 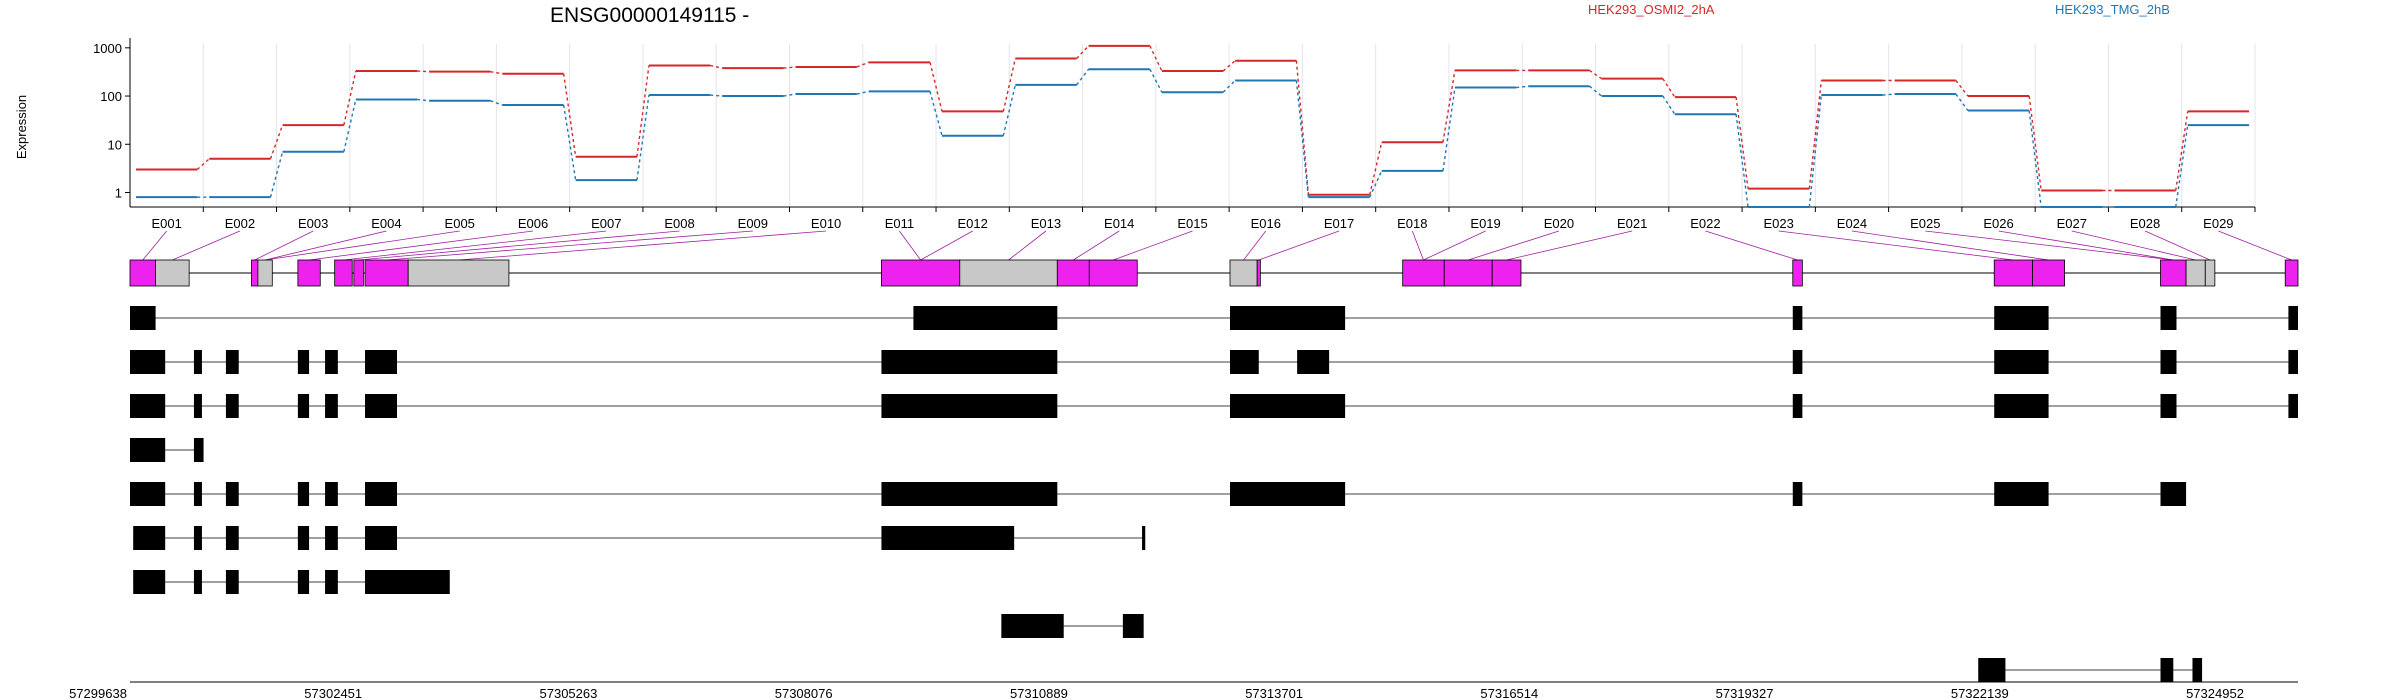 What do you see at coordinates (1925, 223) in the screenshot?
I see `exon-label: E025` at bounding box center [1925, 223].